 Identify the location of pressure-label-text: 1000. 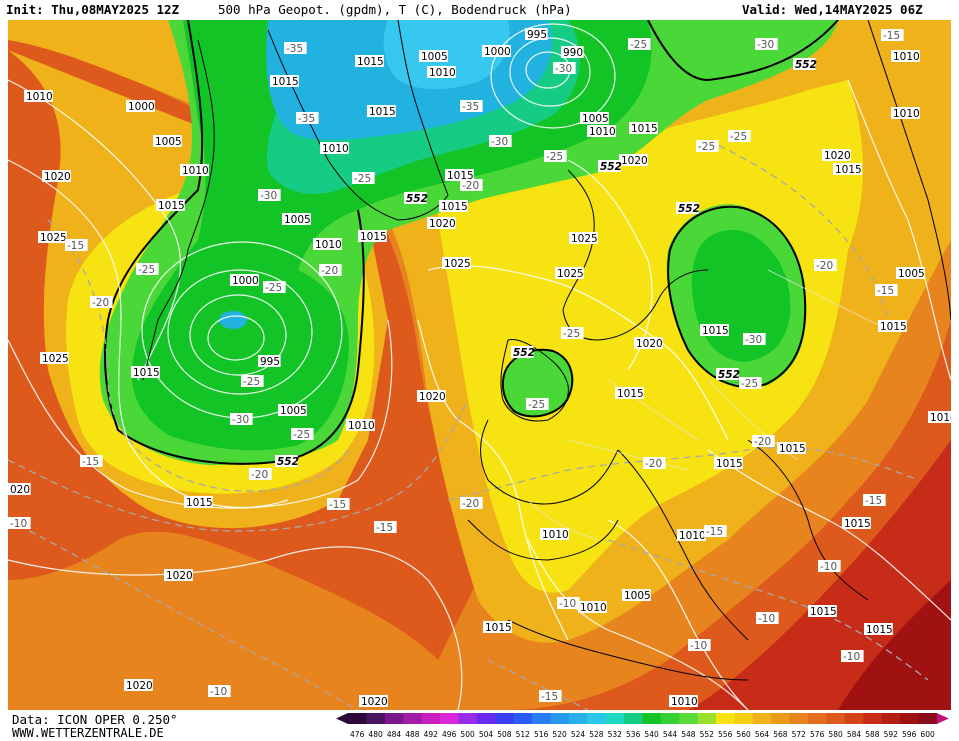
(245, 281).